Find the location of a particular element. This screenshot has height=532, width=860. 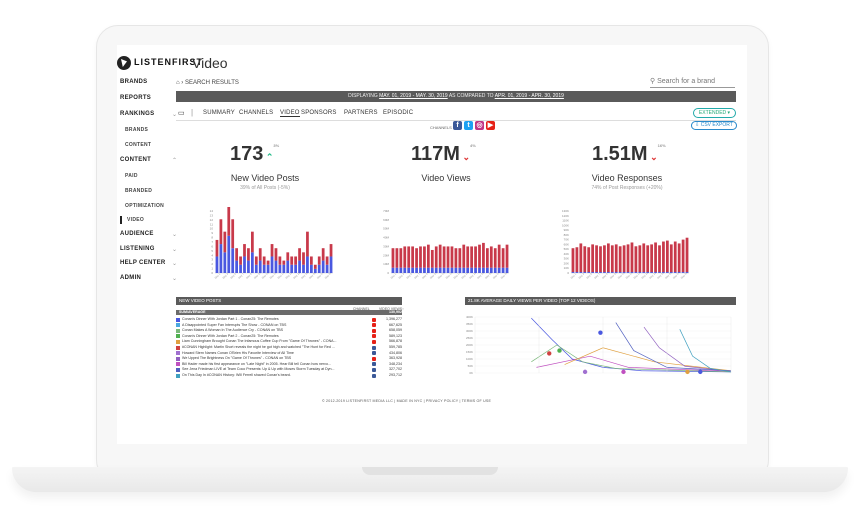

extended-dropdown: EXTENDED ▾ is located at coordinates (714, 113).